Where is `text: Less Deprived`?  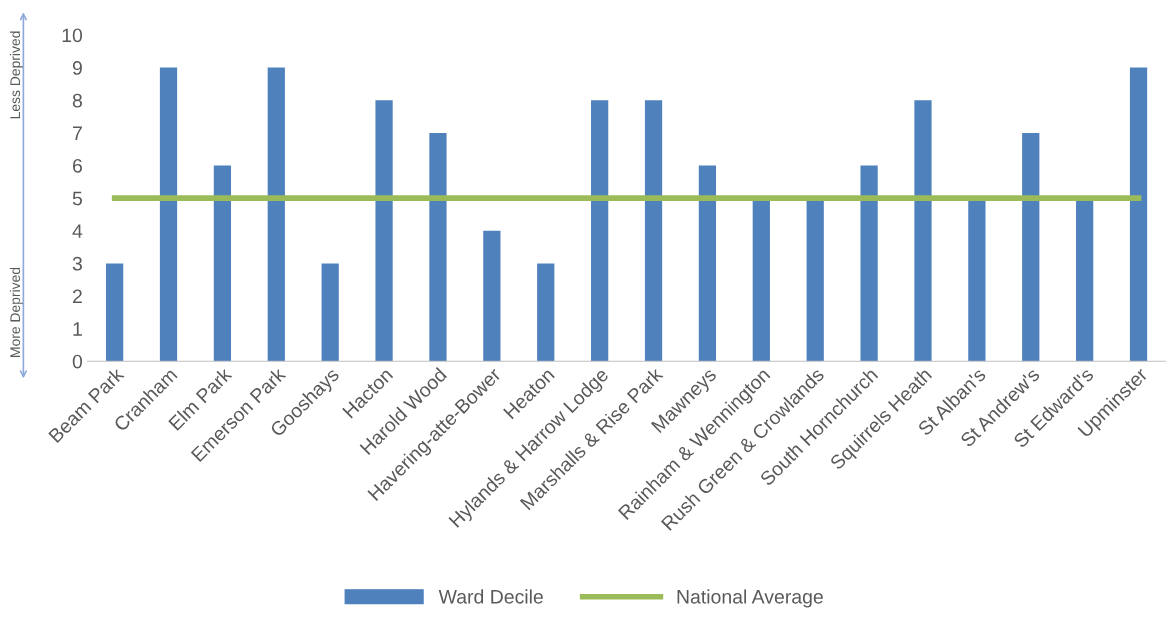 text: Less Deprived is located at coordinates (16, 75).